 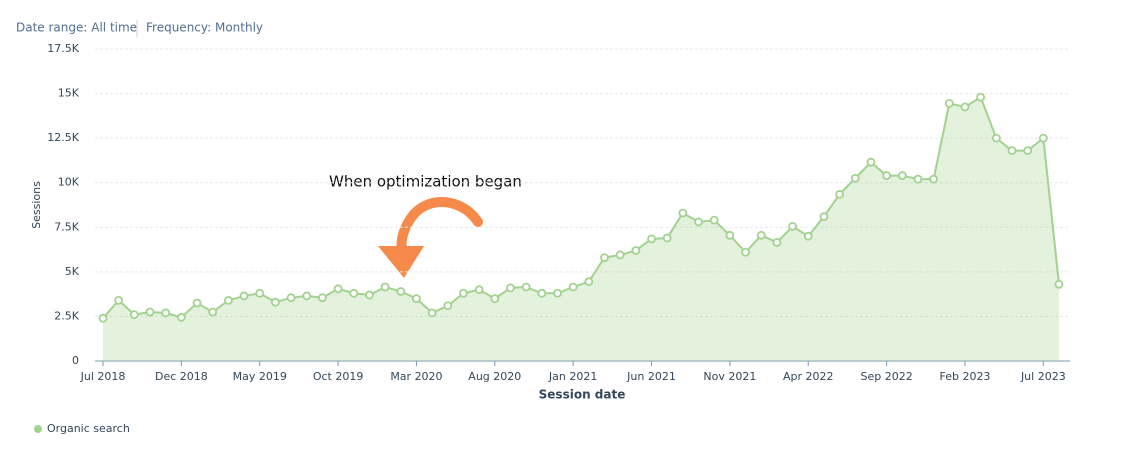 What do you see at coordinates (425, 182) in the screenshot?
I see `annotation: When optimization began` at bounding box center [425, 182].